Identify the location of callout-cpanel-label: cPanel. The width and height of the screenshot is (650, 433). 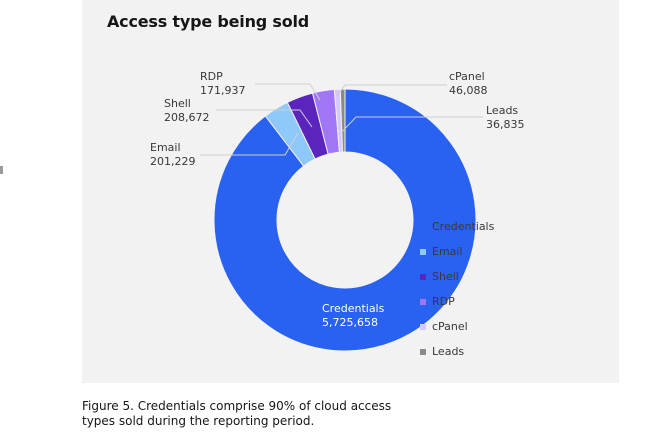
(467, 76).